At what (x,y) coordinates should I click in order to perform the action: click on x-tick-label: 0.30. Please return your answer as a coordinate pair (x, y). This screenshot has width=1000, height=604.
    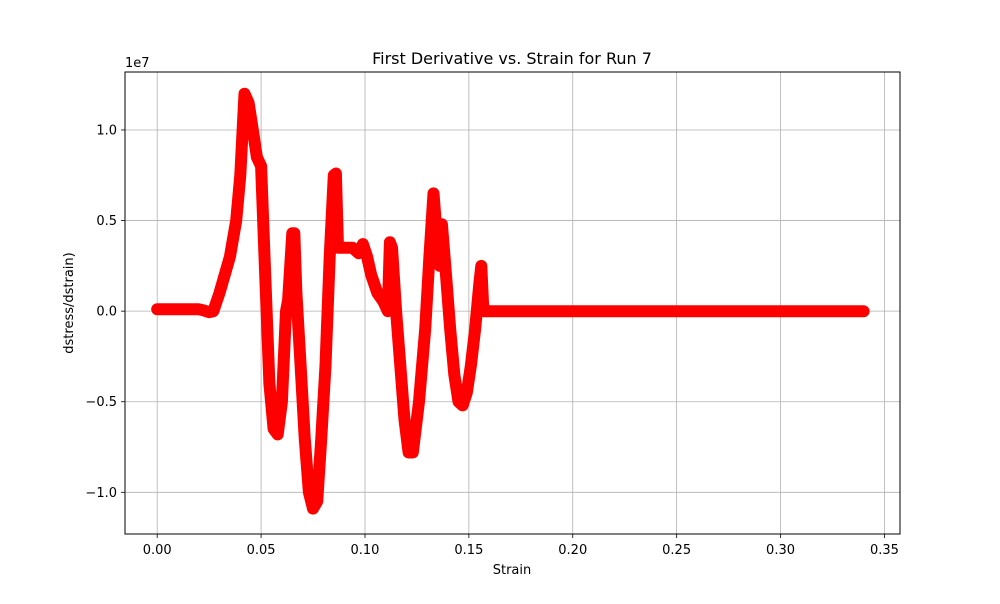
    Looking at the image, I should click on (780, 550).